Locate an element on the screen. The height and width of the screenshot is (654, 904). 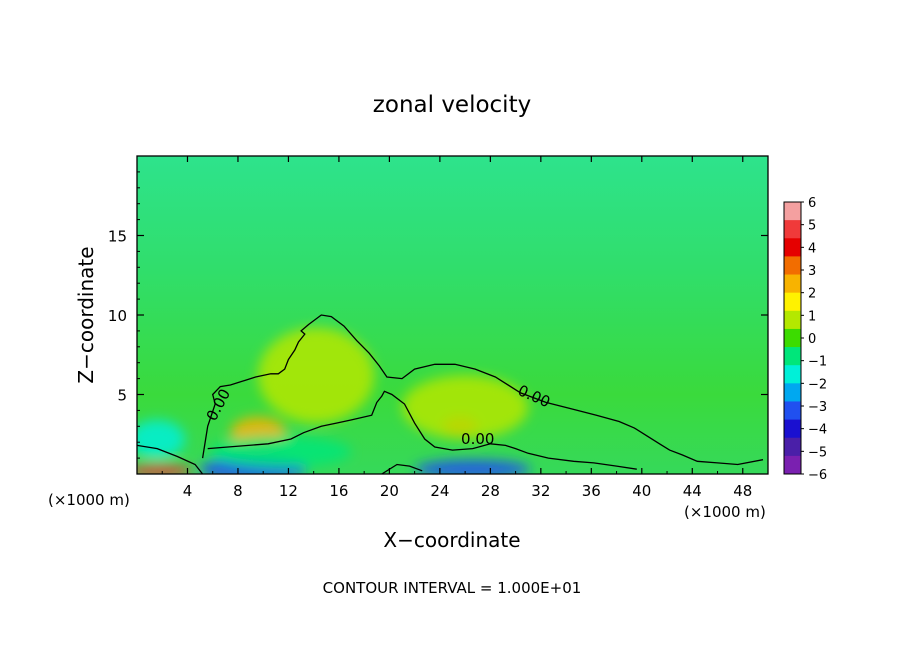
colorbar: 6 5 4 3 2 1 0 −1 −2 −3 −4 −5 −6 is located at coordinates (805, 339).